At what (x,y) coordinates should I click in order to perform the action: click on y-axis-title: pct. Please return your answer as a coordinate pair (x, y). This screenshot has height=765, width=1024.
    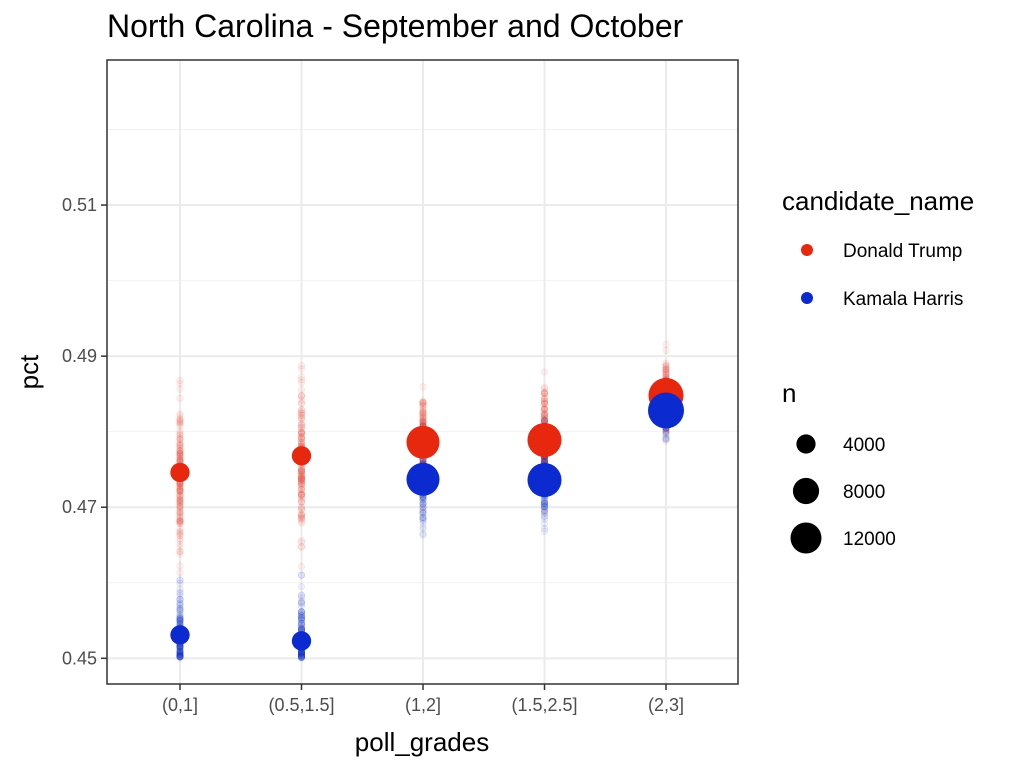
    Looking at the image, I should click on (29, 371).